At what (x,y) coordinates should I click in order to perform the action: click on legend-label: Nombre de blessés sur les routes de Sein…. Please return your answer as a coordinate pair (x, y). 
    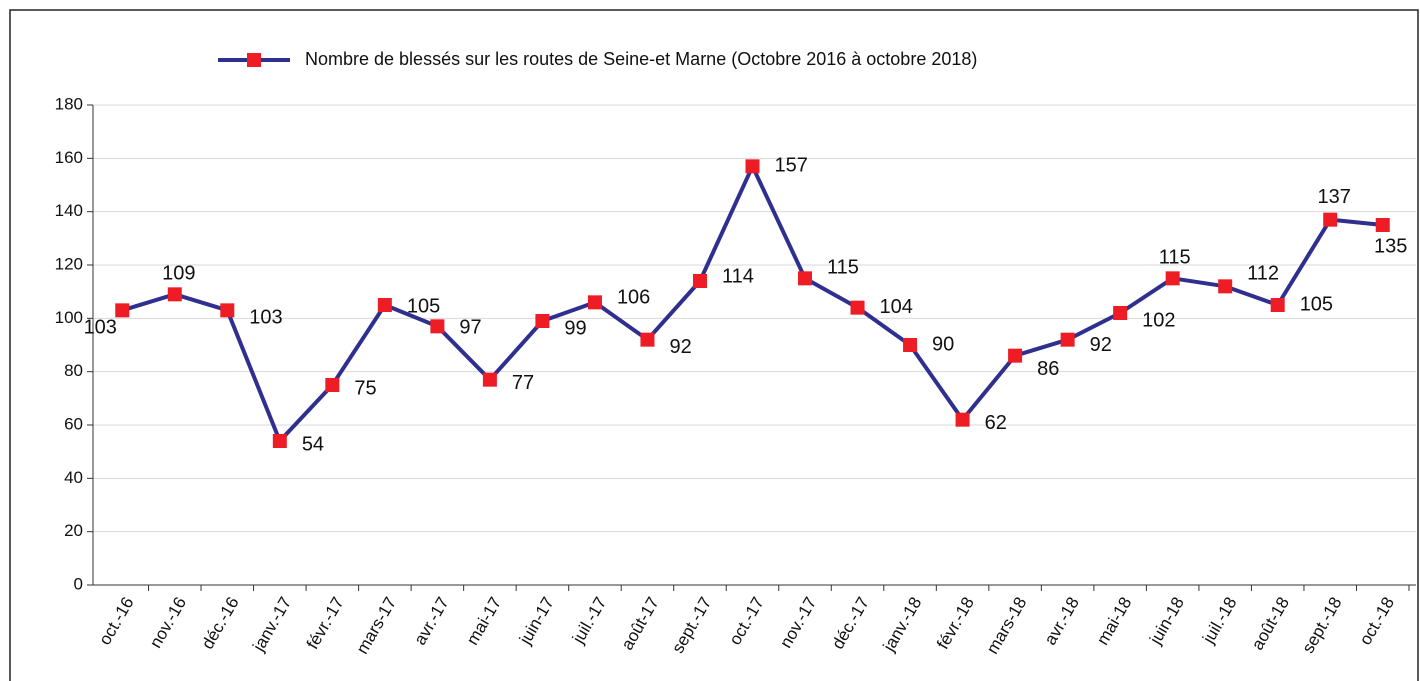
    Looking at the image, I should click on (641, 59).